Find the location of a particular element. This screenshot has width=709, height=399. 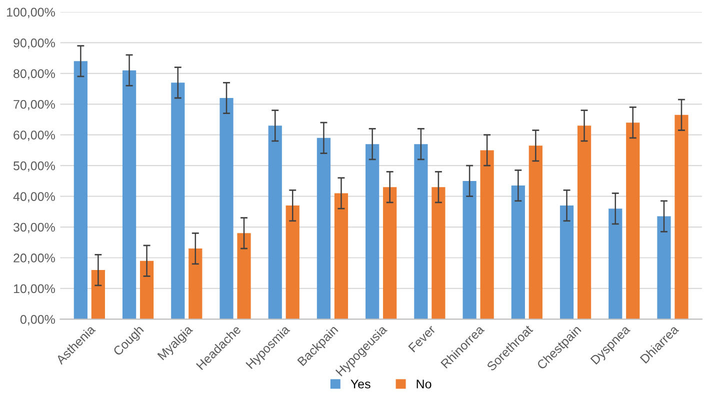

y-tick-label: 50,00% is located at coordinates (34, 166).